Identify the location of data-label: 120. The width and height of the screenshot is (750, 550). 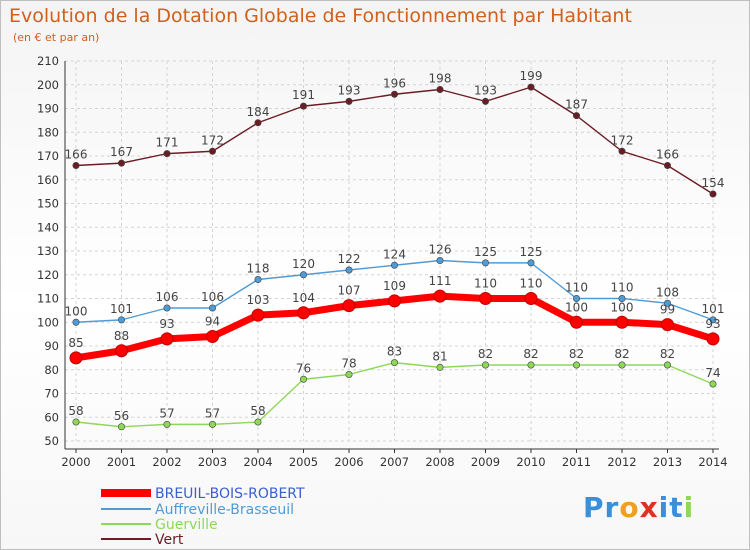
(303, 264).